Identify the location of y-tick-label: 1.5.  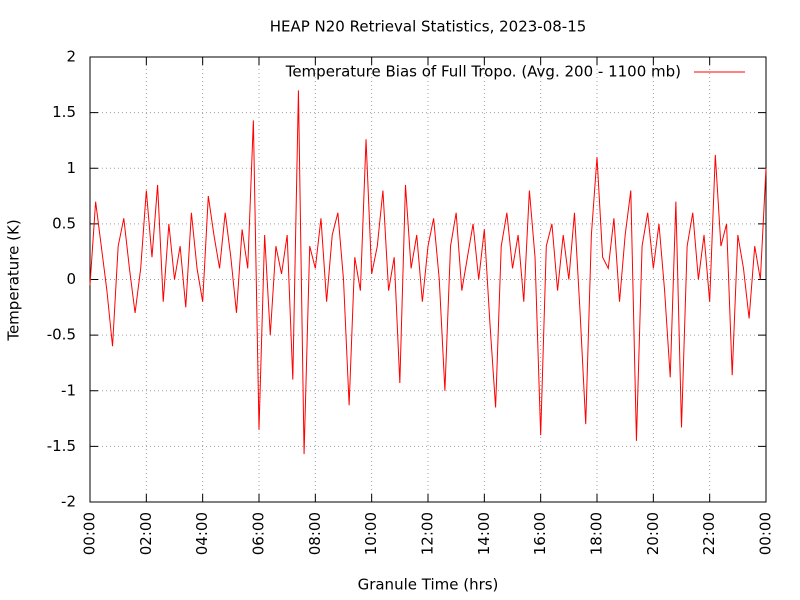
(64, 112).